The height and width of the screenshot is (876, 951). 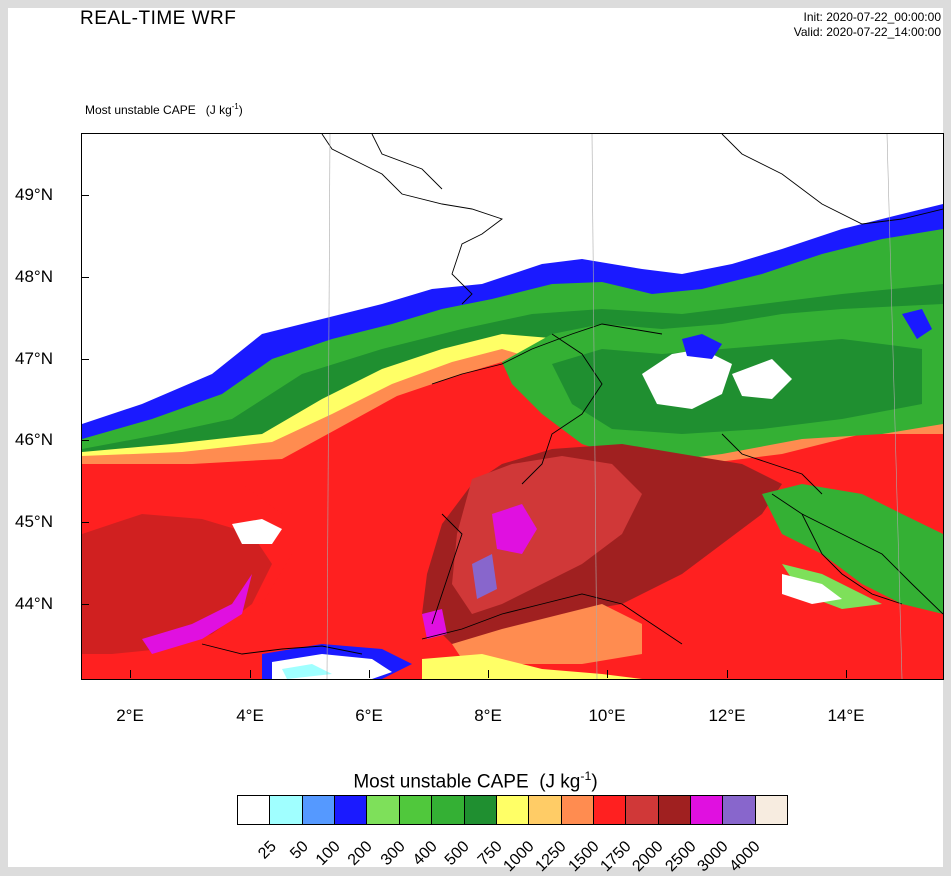 I want to click on colorbar-units-exp: -1, so click(x=586, y=776).